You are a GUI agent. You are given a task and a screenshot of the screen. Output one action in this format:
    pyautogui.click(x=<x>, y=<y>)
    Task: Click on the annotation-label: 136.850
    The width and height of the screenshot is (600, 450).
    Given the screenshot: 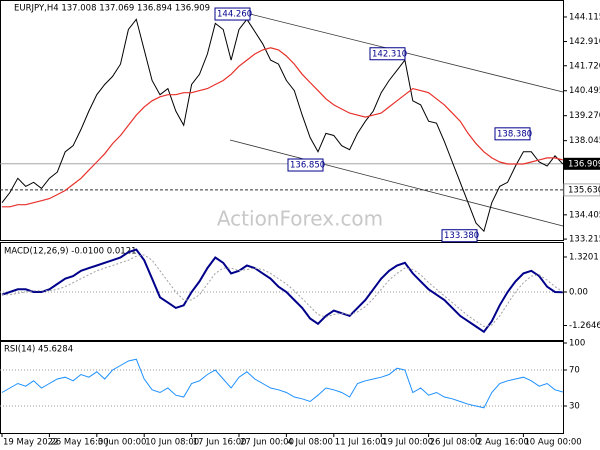 What is the action you would take?
    pyautogui.click(x=307, y=166)
    